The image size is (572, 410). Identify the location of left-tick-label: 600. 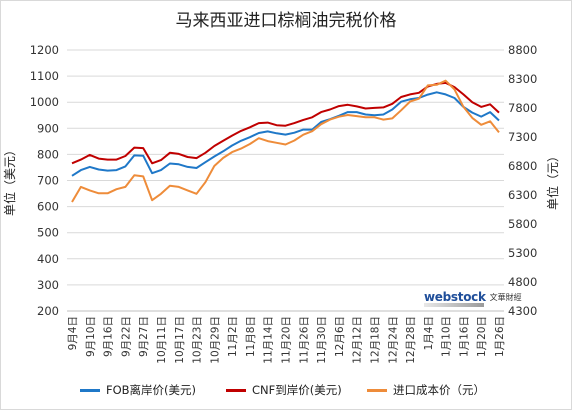
(48, 207).